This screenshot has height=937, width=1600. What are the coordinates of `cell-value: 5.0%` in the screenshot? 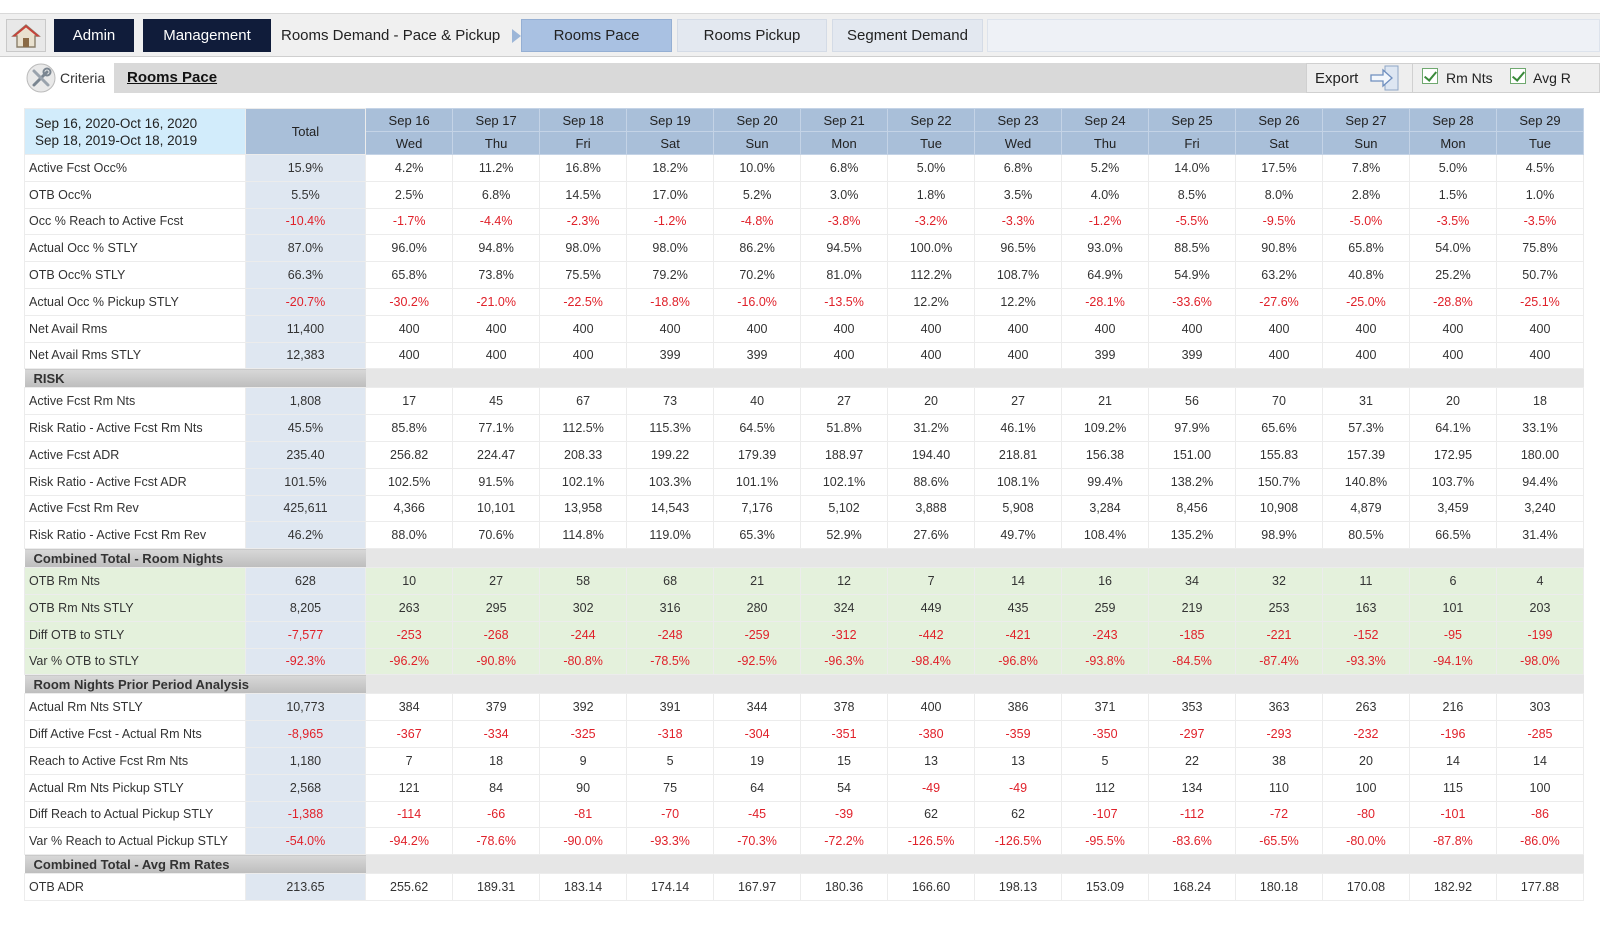 It's located at (1452, 168).